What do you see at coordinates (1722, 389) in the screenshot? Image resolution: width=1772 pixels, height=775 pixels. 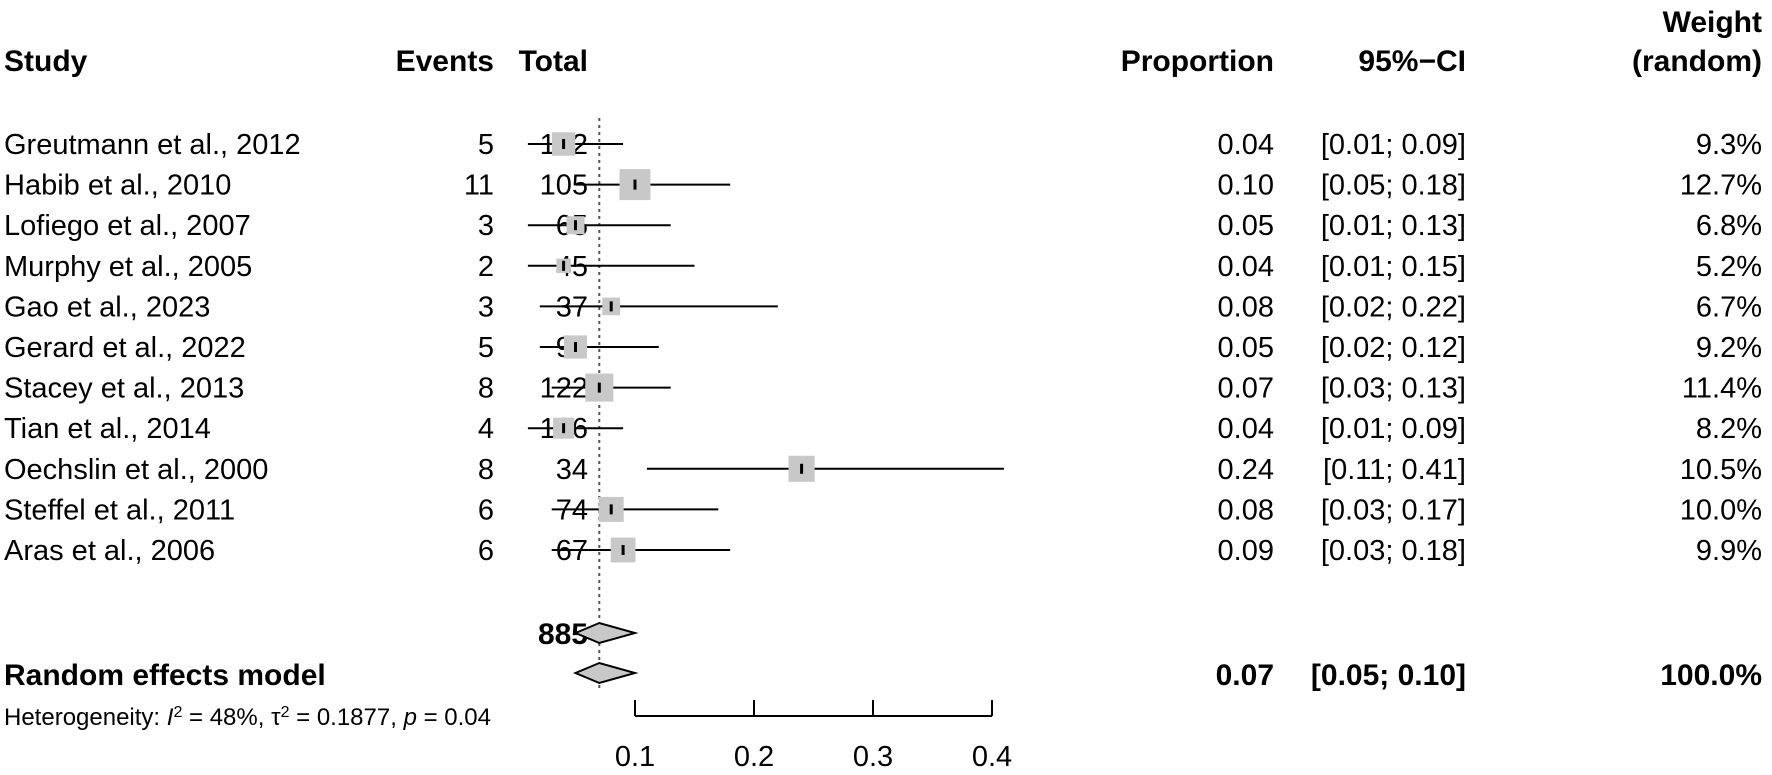 I see `study-weight: 11.4%` at bounding box center [1722, 389].